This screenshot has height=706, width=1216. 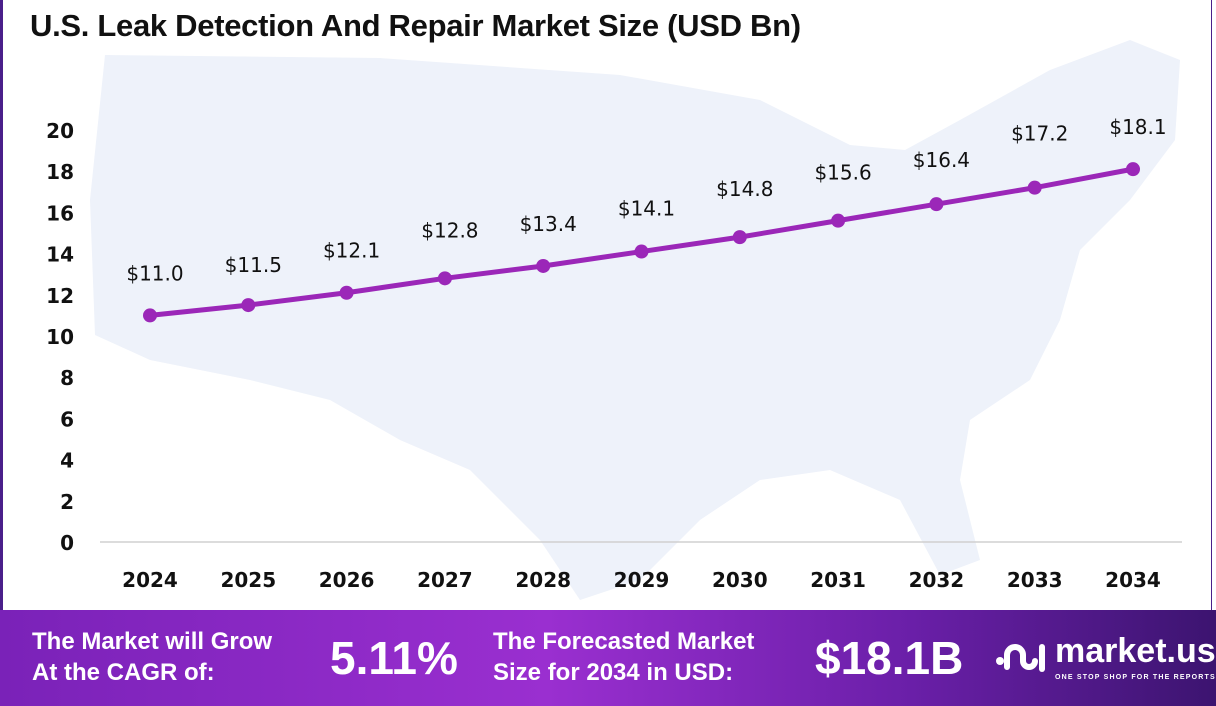 I want to click on x-tick-label: 2030, so click(x=740, y=580).